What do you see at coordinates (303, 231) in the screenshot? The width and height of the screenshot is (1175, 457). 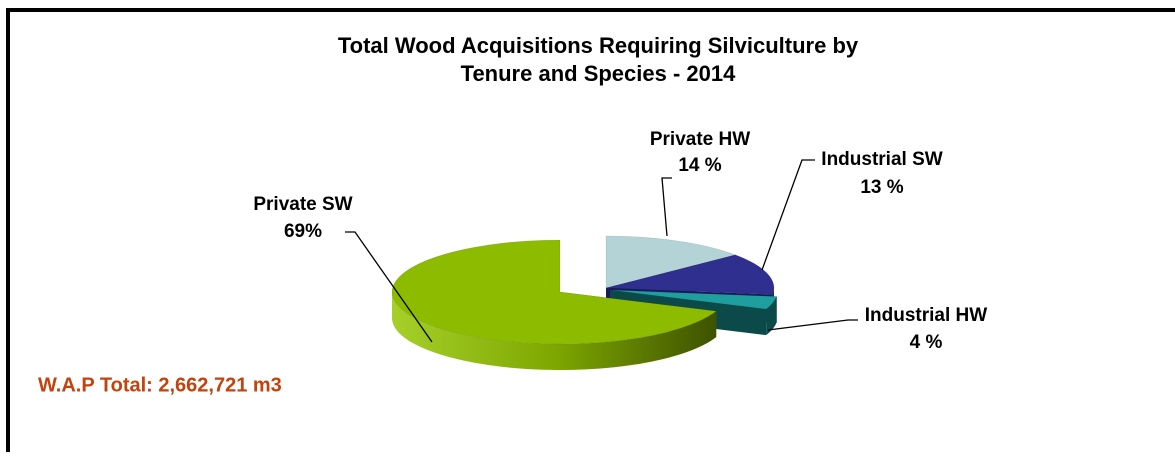 I see `slice-value-label: 69%` at bounding box center [303, 231].